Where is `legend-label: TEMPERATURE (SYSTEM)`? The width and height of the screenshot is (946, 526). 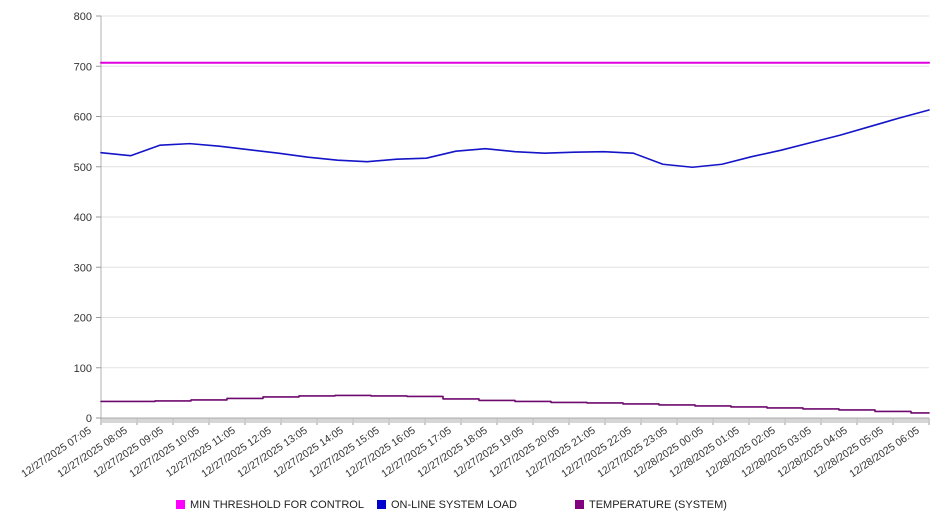
legend-label: TEMPERATURE (SYSTEM) is located at coordinates (658, 505).